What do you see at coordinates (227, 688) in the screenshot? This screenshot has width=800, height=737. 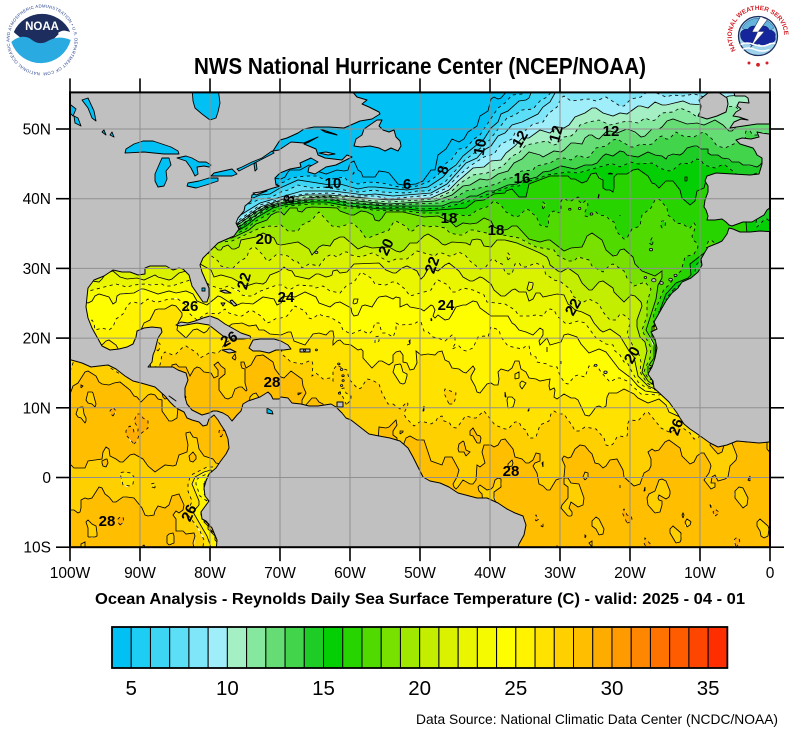 I see `colorbar-tick-label: 10` at bounding box center [227, 688].